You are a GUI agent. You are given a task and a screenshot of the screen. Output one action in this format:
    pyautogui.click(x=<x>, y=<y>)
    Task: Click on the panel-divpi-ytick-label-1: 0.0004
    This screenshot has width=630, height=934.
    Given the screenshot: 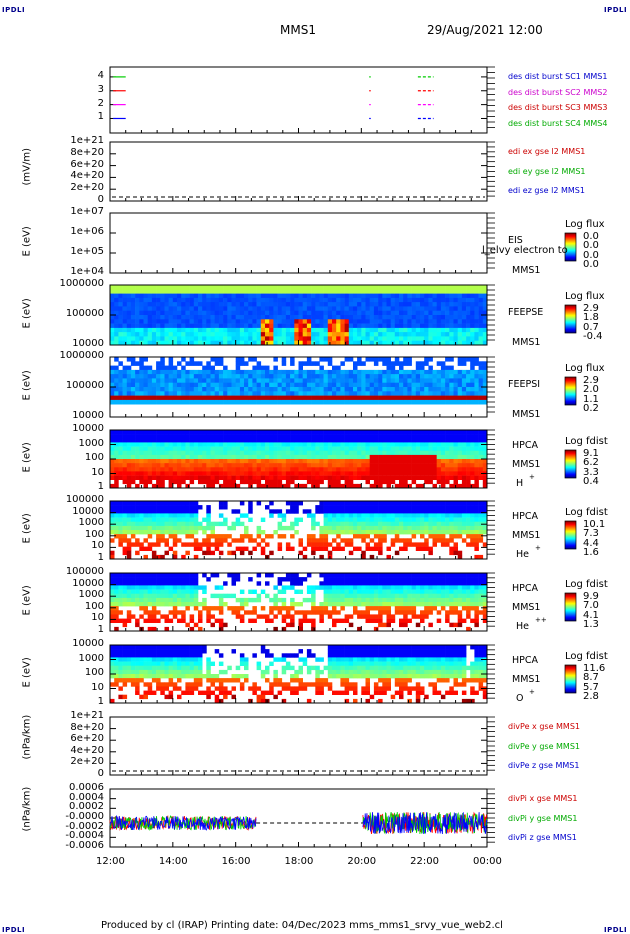 What is the action you would take?
    pyautogui.click(x=86, y=797)
    